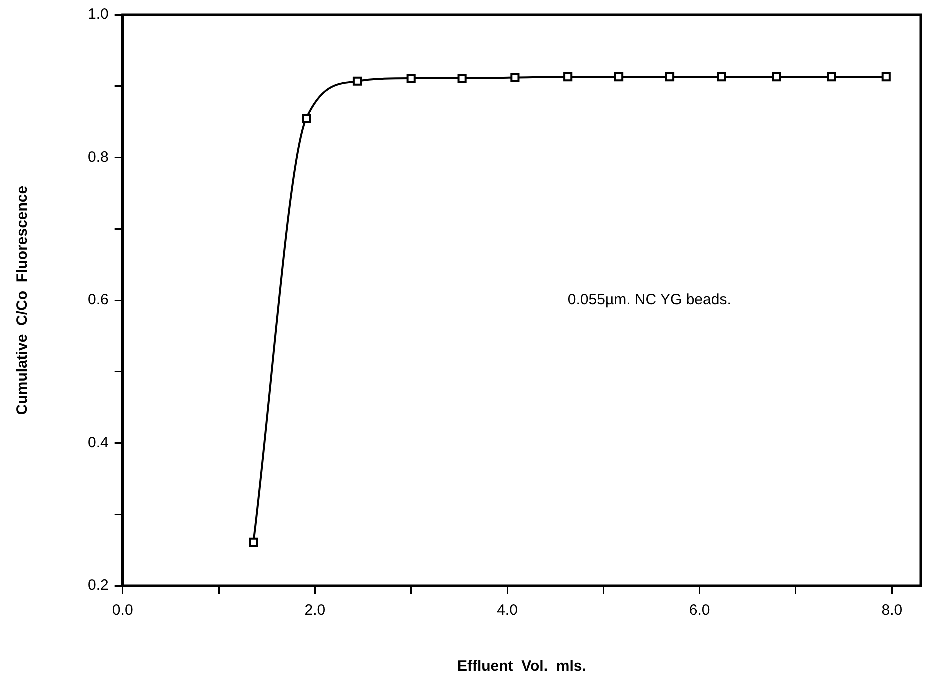  I want to click on y-axis-title: Cumulative C/Co Fluorescence, so click(23, 301).